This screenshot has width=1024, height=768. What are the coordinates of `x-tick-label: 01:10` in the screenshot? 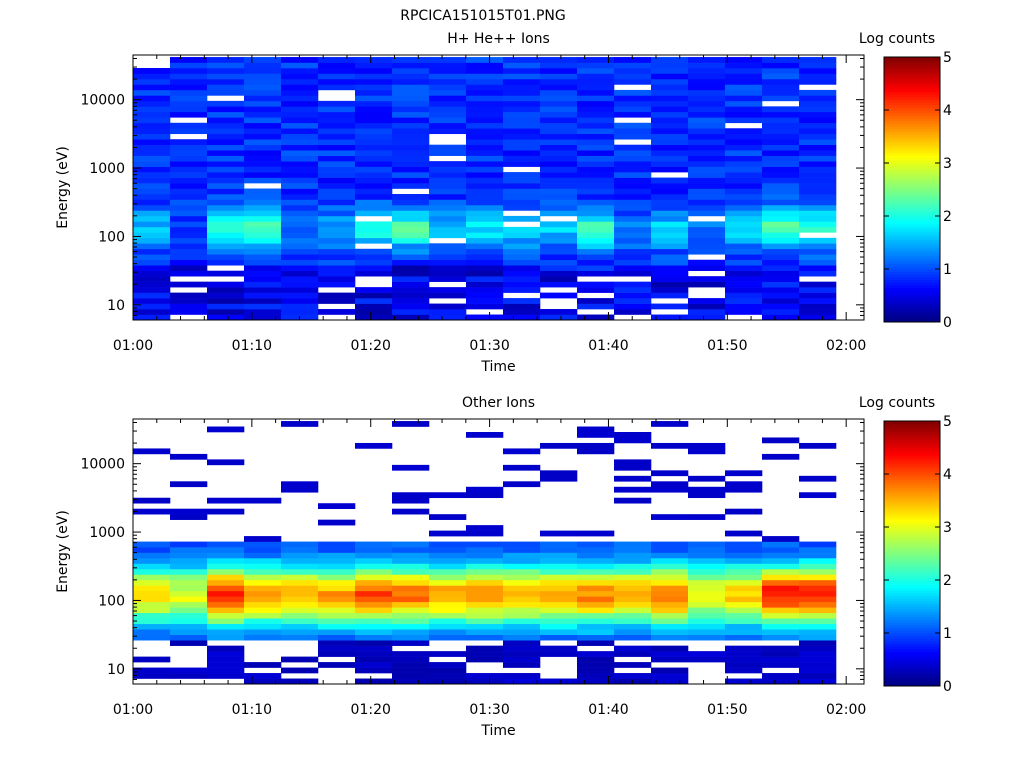 It's located at (252, 710).